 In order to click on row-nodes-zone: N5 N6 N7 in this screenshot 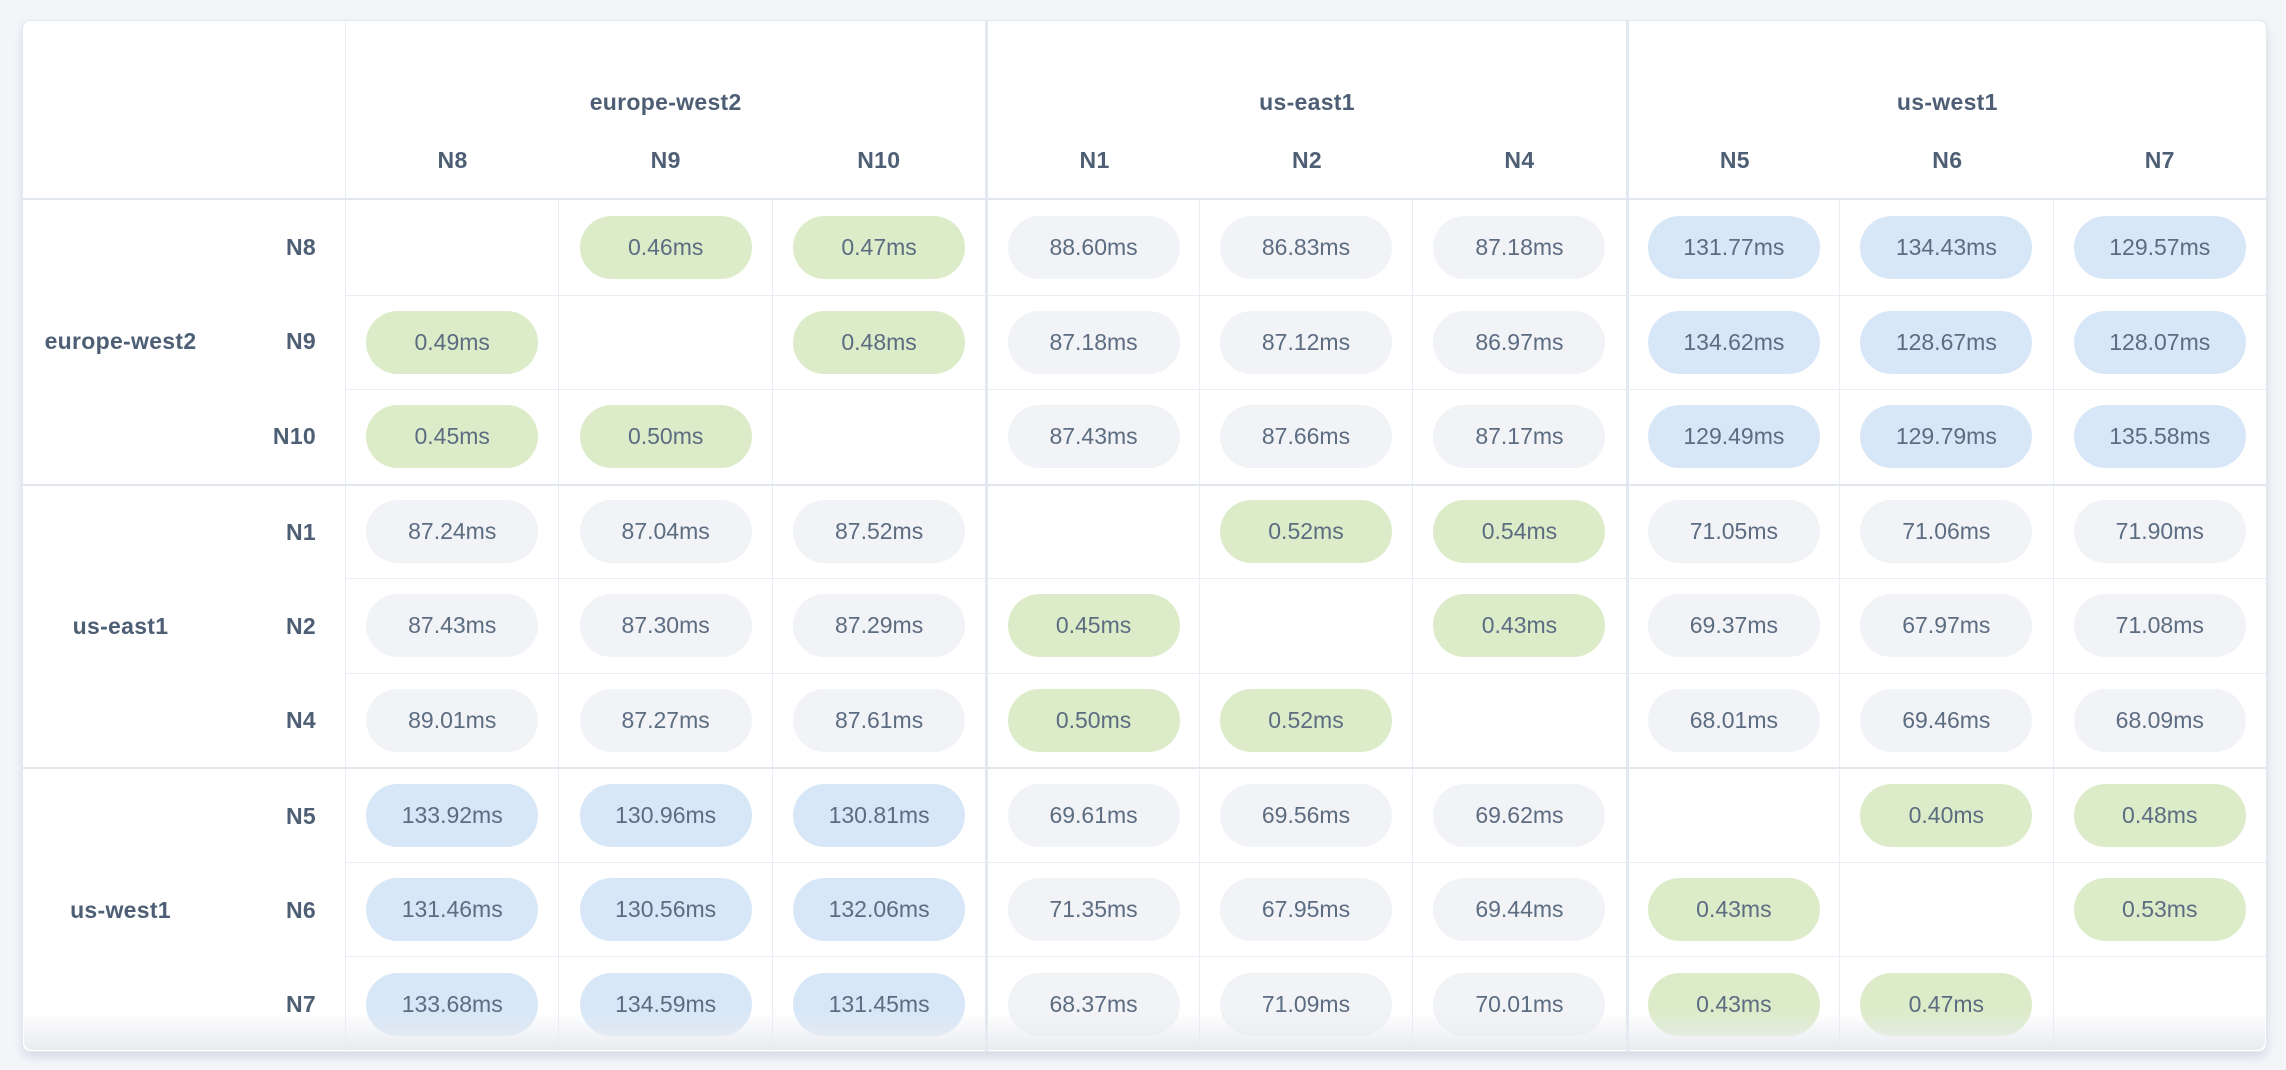, I will do `click(281, 910)`.